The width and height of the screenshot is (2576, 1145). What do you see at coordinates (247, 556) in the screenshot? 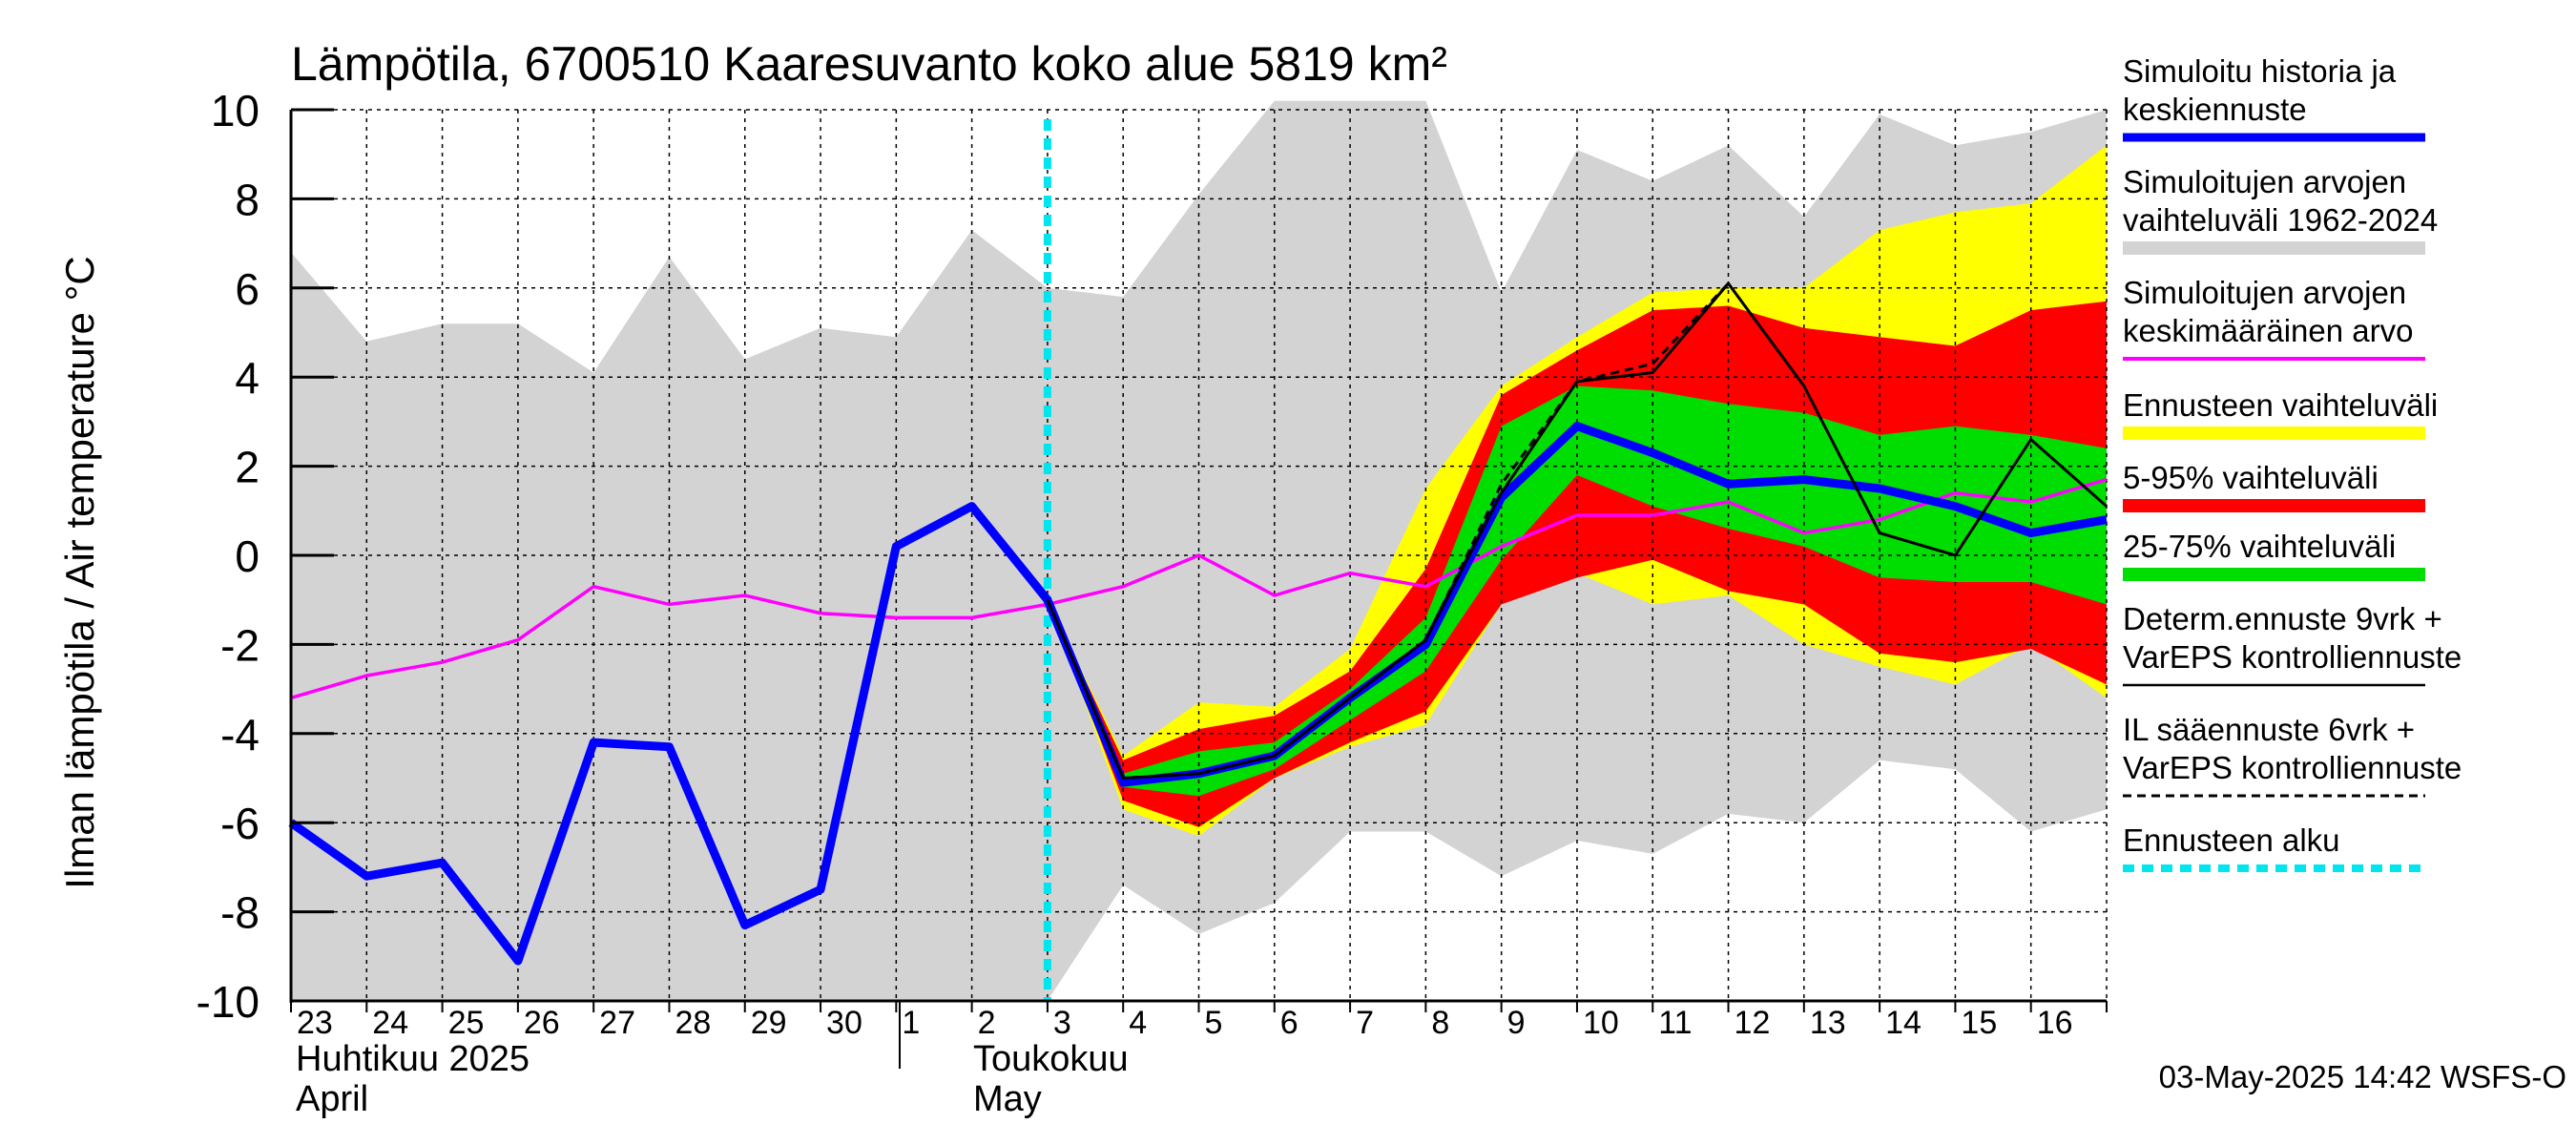
I see `y-tick-label: 0` at bounding box center [247, 556].